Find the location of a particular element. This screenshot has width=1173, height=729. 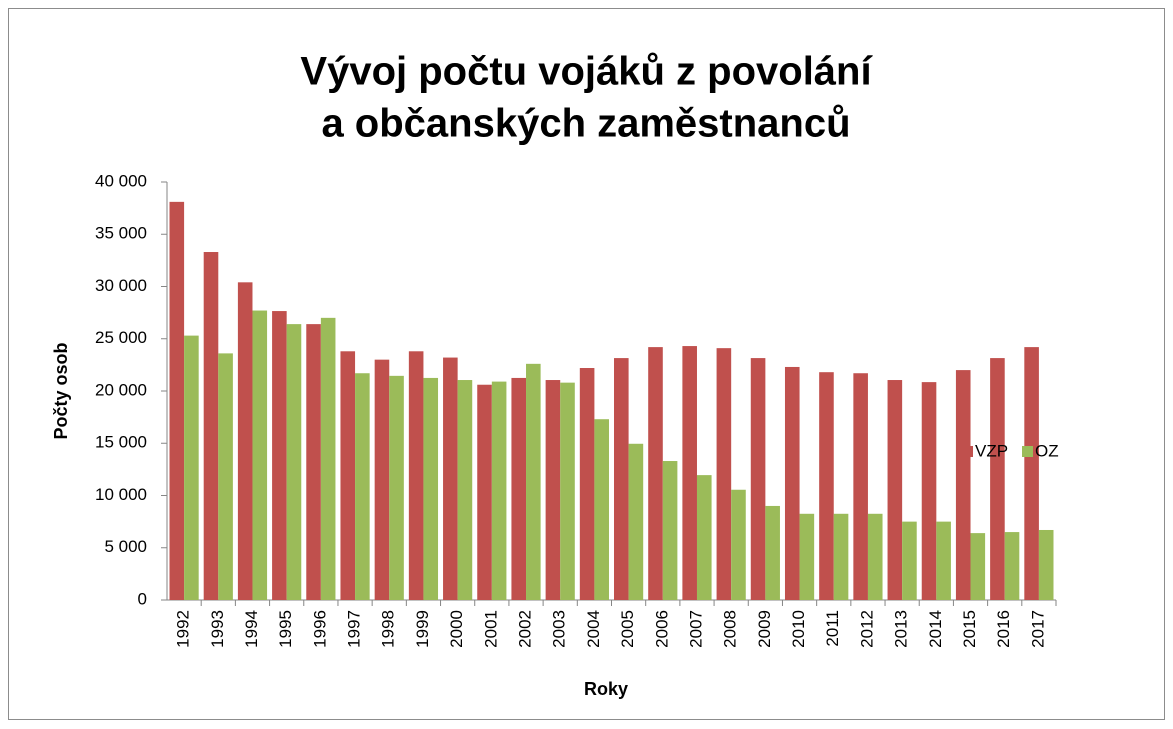

x-tick-label: 2004 is located at coordinates (593, 629).